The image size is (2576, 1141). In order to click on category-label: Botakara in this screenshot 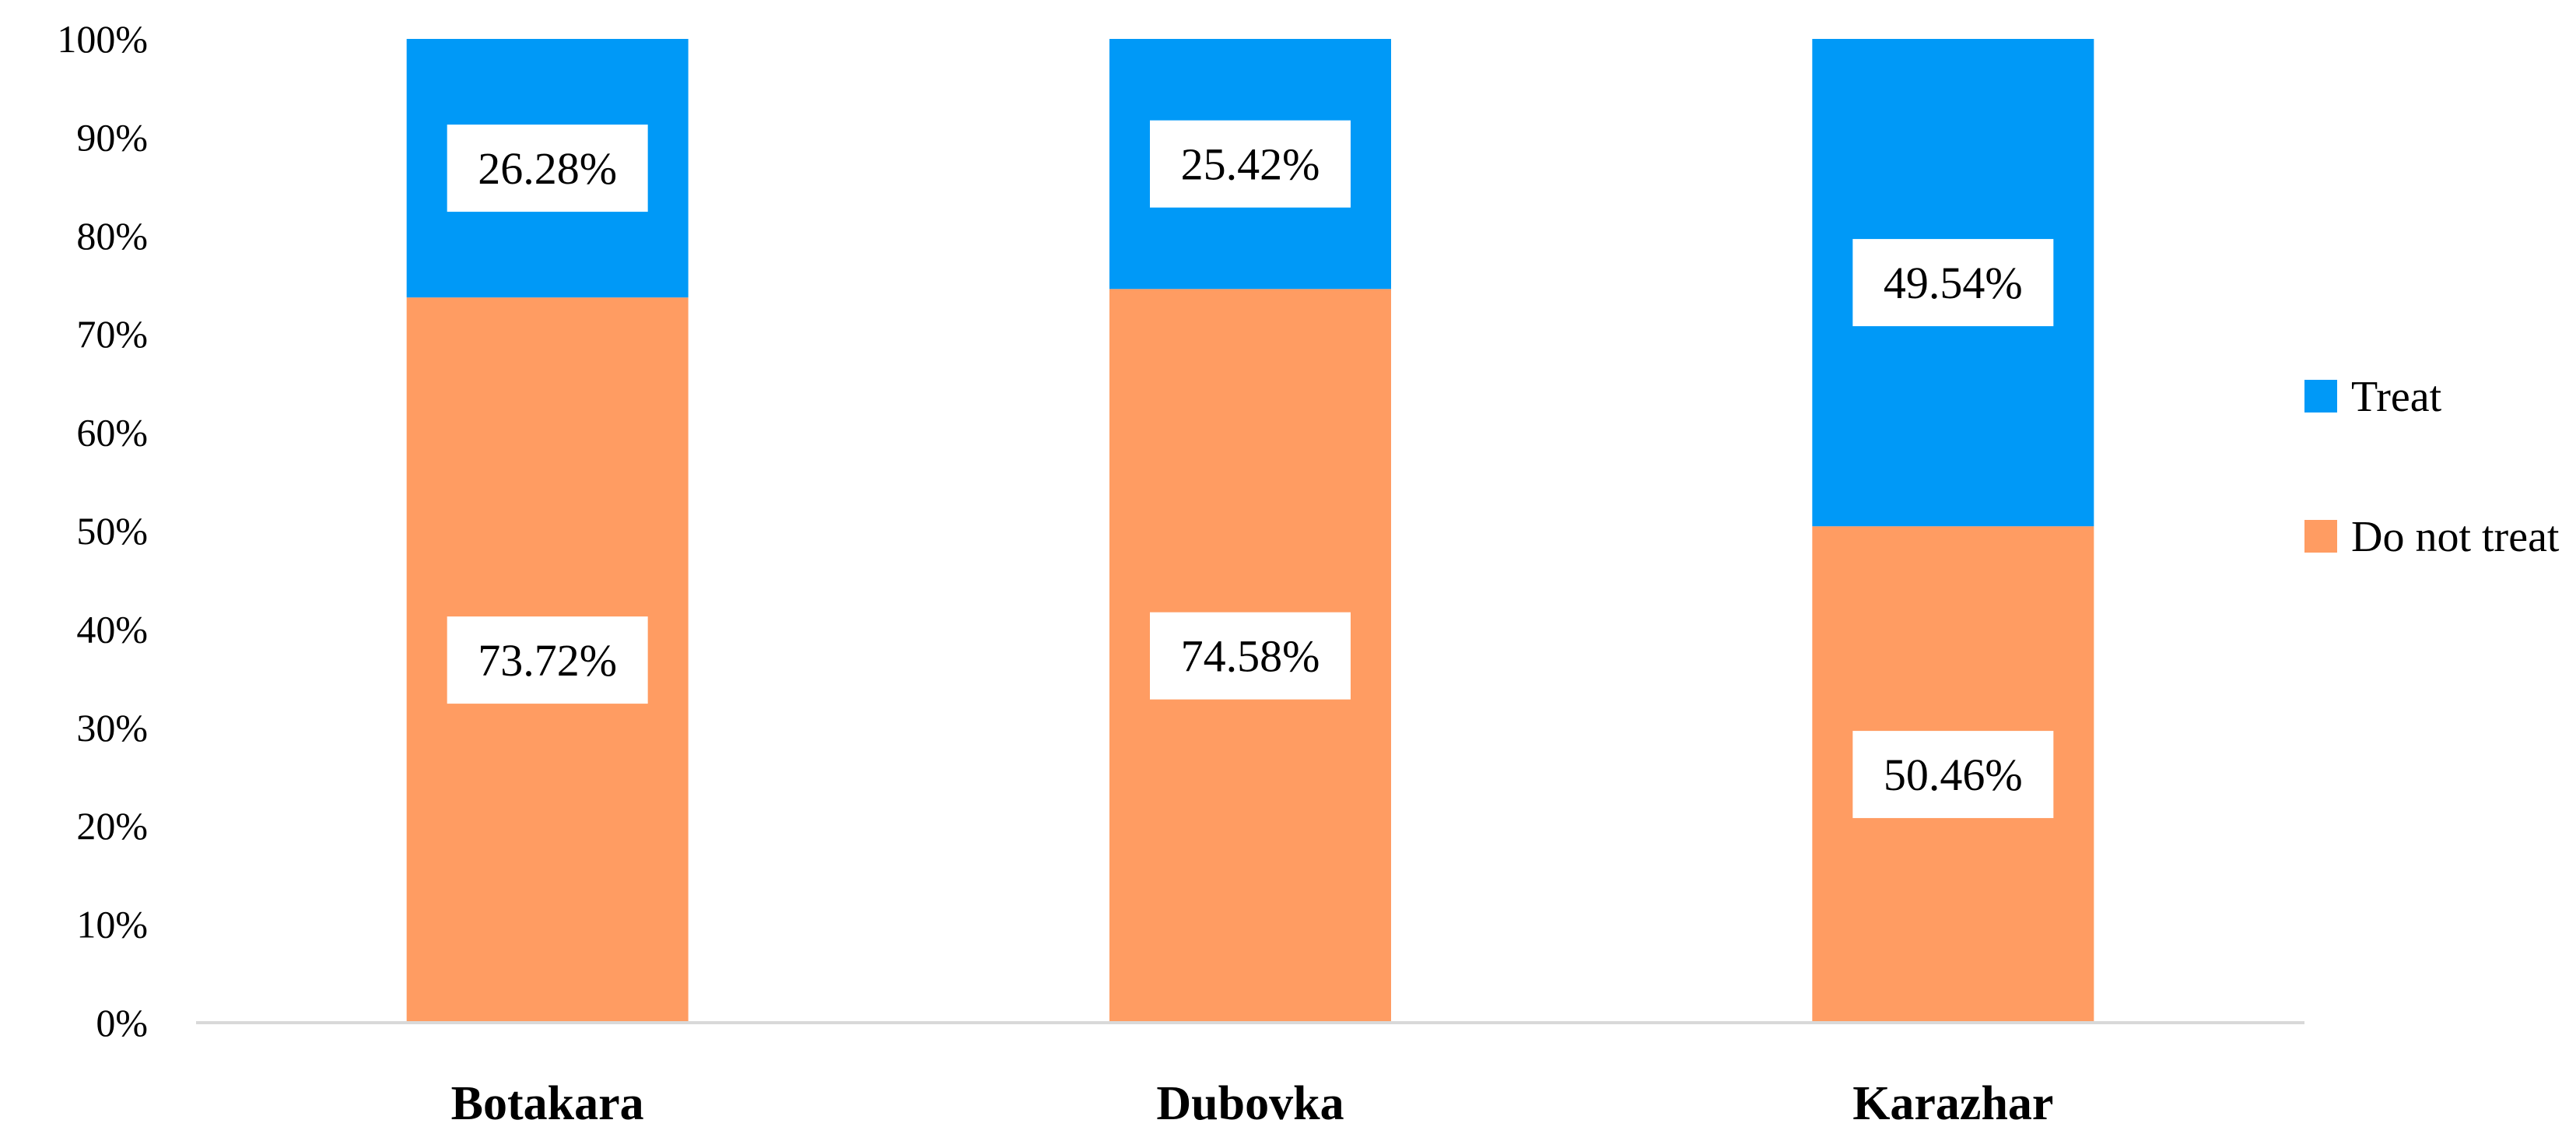, I will do `click(547, 1103)`.